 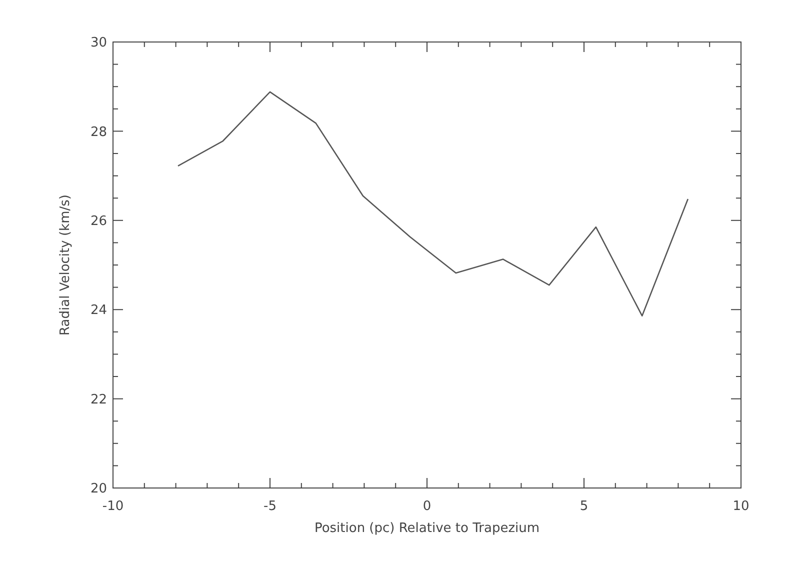 What do you see at coordinates (98, 400) in the screenshot?
I see `y-tick-label: 22` at bounding box center [98, 400].